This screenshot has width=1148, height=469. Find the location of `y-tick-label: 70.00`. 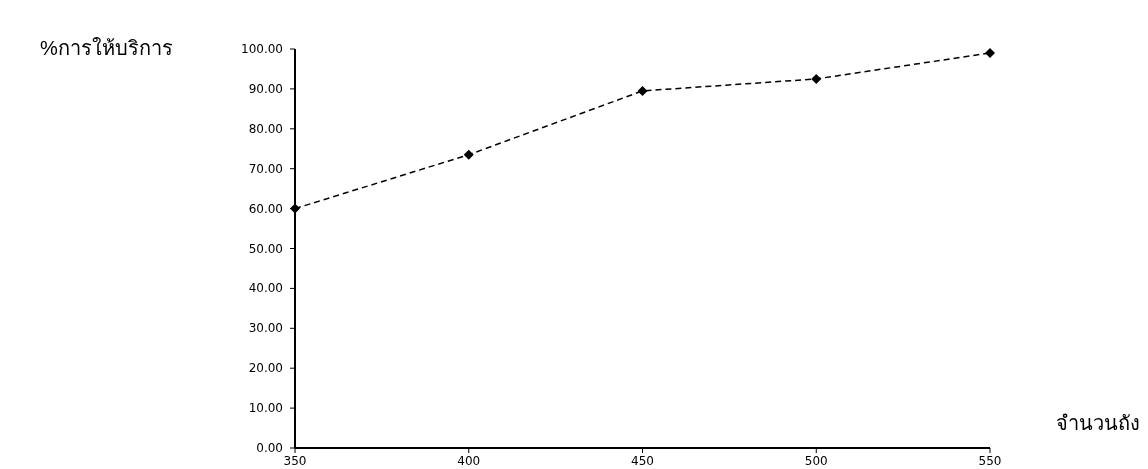

y-tick-label: 70.00 is located at coordinates (265, 168).